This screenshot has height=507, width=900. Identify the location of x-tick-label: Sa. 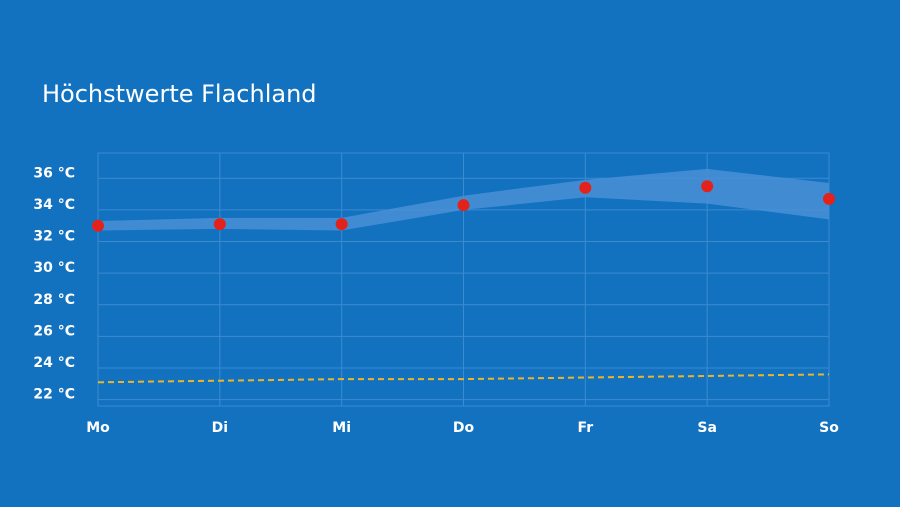
(707, 428).